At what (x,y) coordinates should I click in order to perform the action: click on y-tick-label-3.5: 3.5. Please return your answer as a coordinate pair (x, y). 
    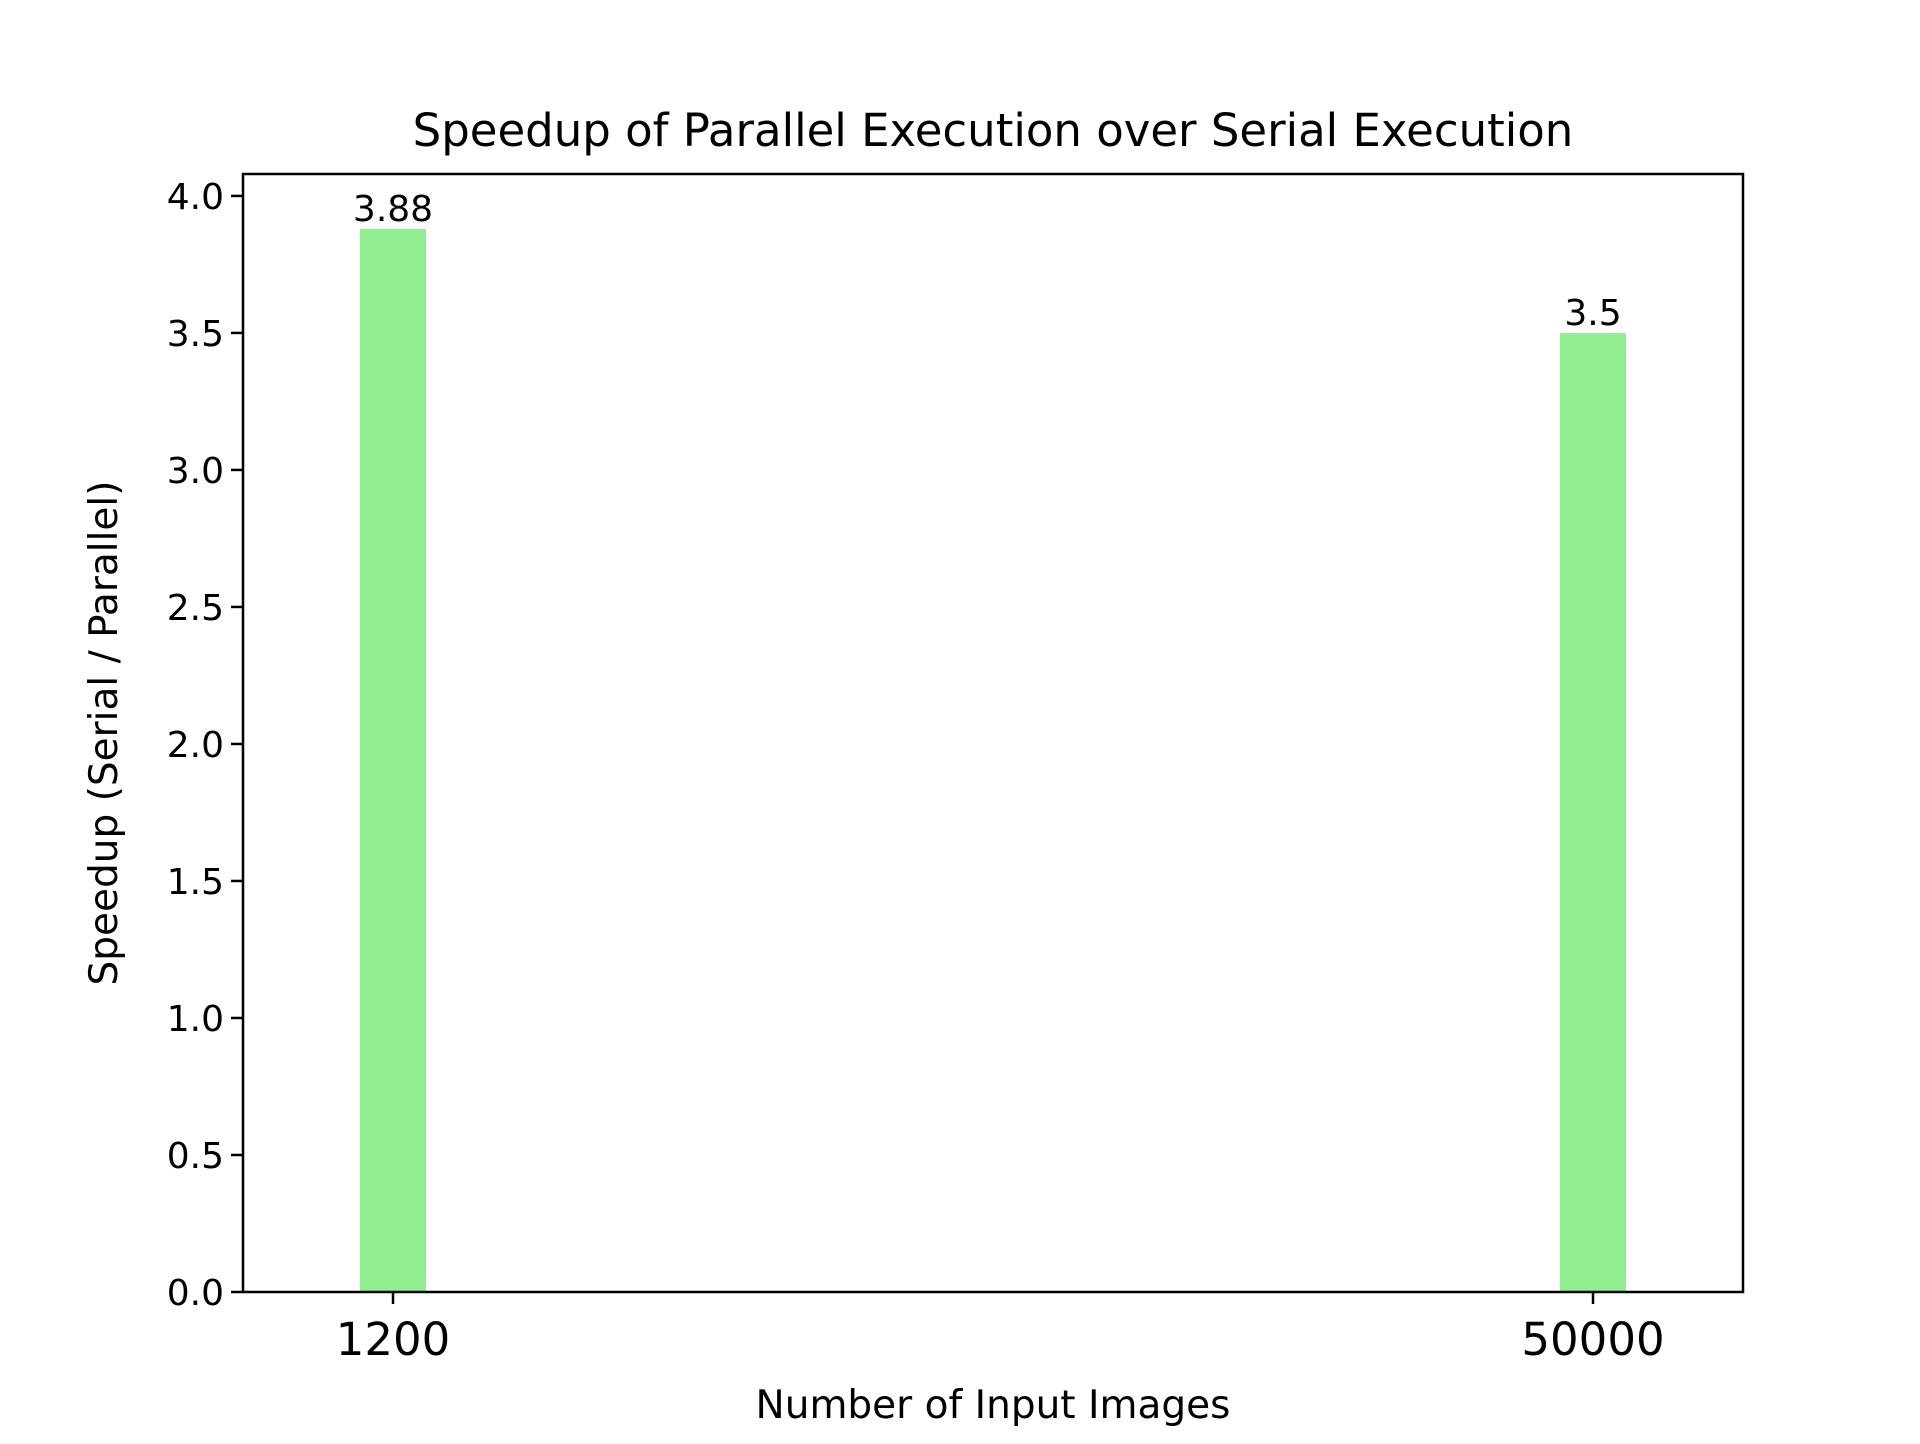
    Looking at the image, I should click on (195, 334).